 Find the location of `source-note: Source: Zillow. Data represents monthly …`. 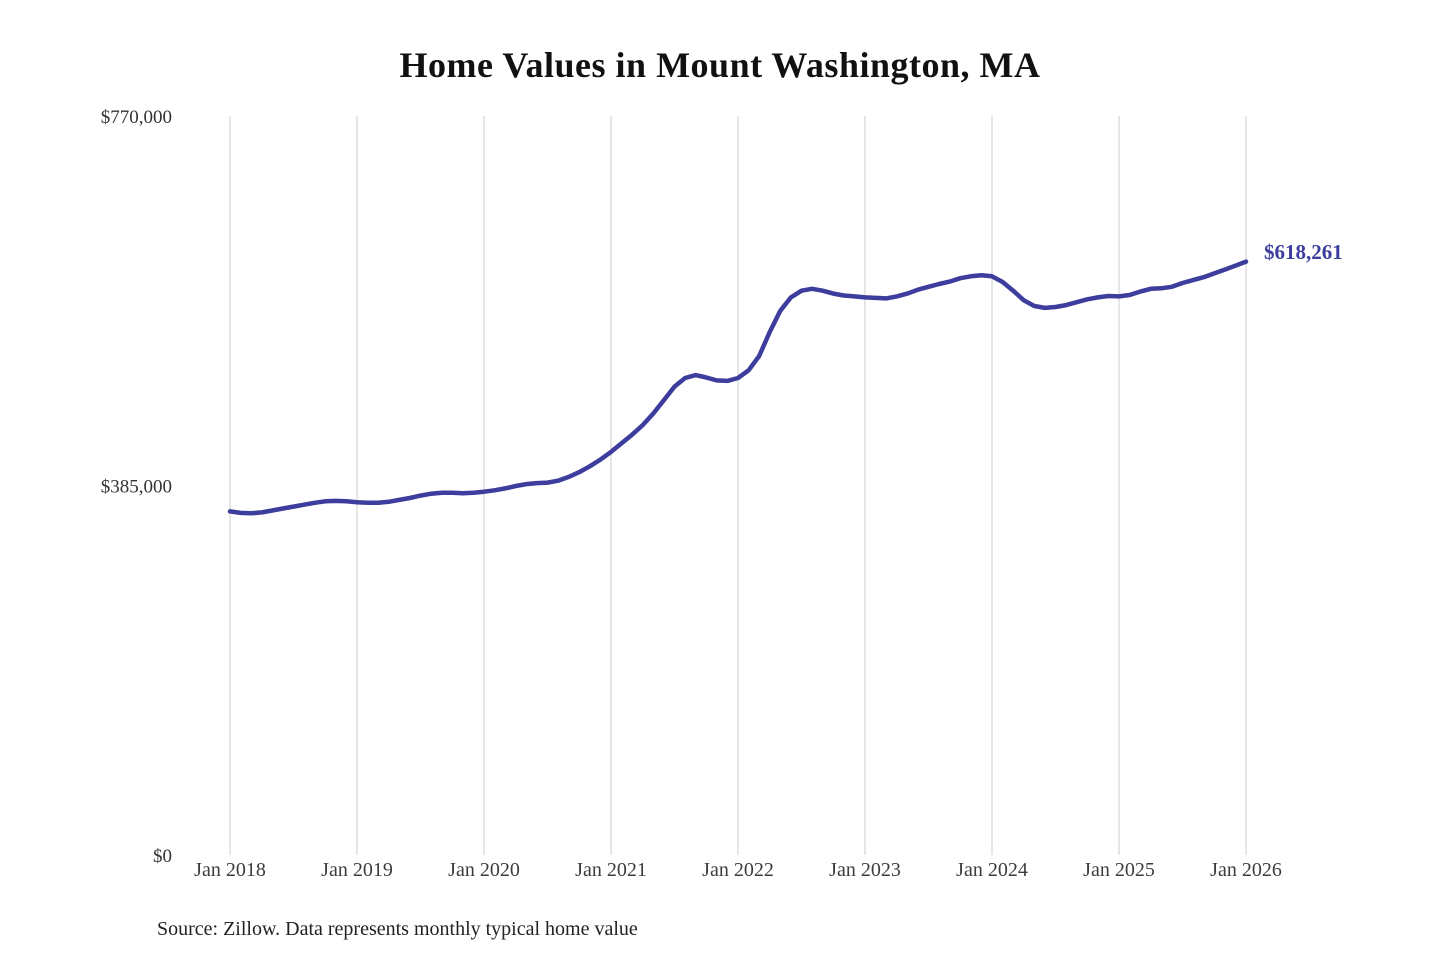

source-note: Source: Zillow. Data represents monthly … is located at coordinates (397, 929).